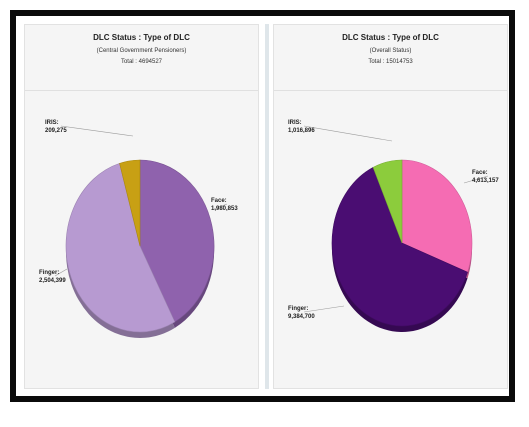 The width and height of the screenshot is (529, 427). What do you see at coordinates (390, 62) in the screenshot?
I see `panel-total: Total : 15014753` at bounding box center [390, 62].